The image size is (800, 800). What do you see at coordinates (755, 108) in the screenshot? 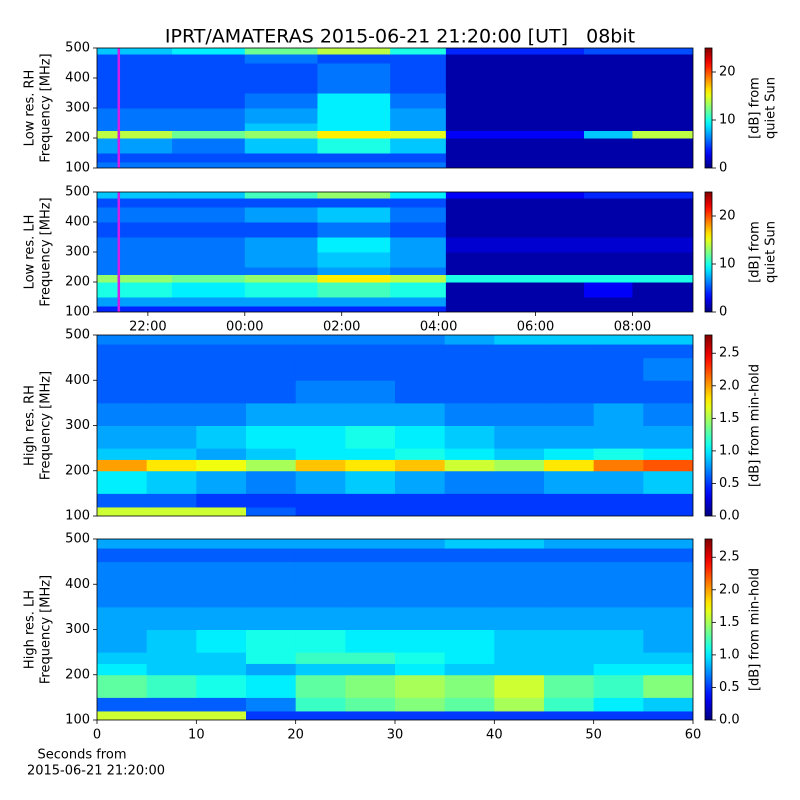
I see `colorbar-label: [dB] from` at bounding box center [755, 108].